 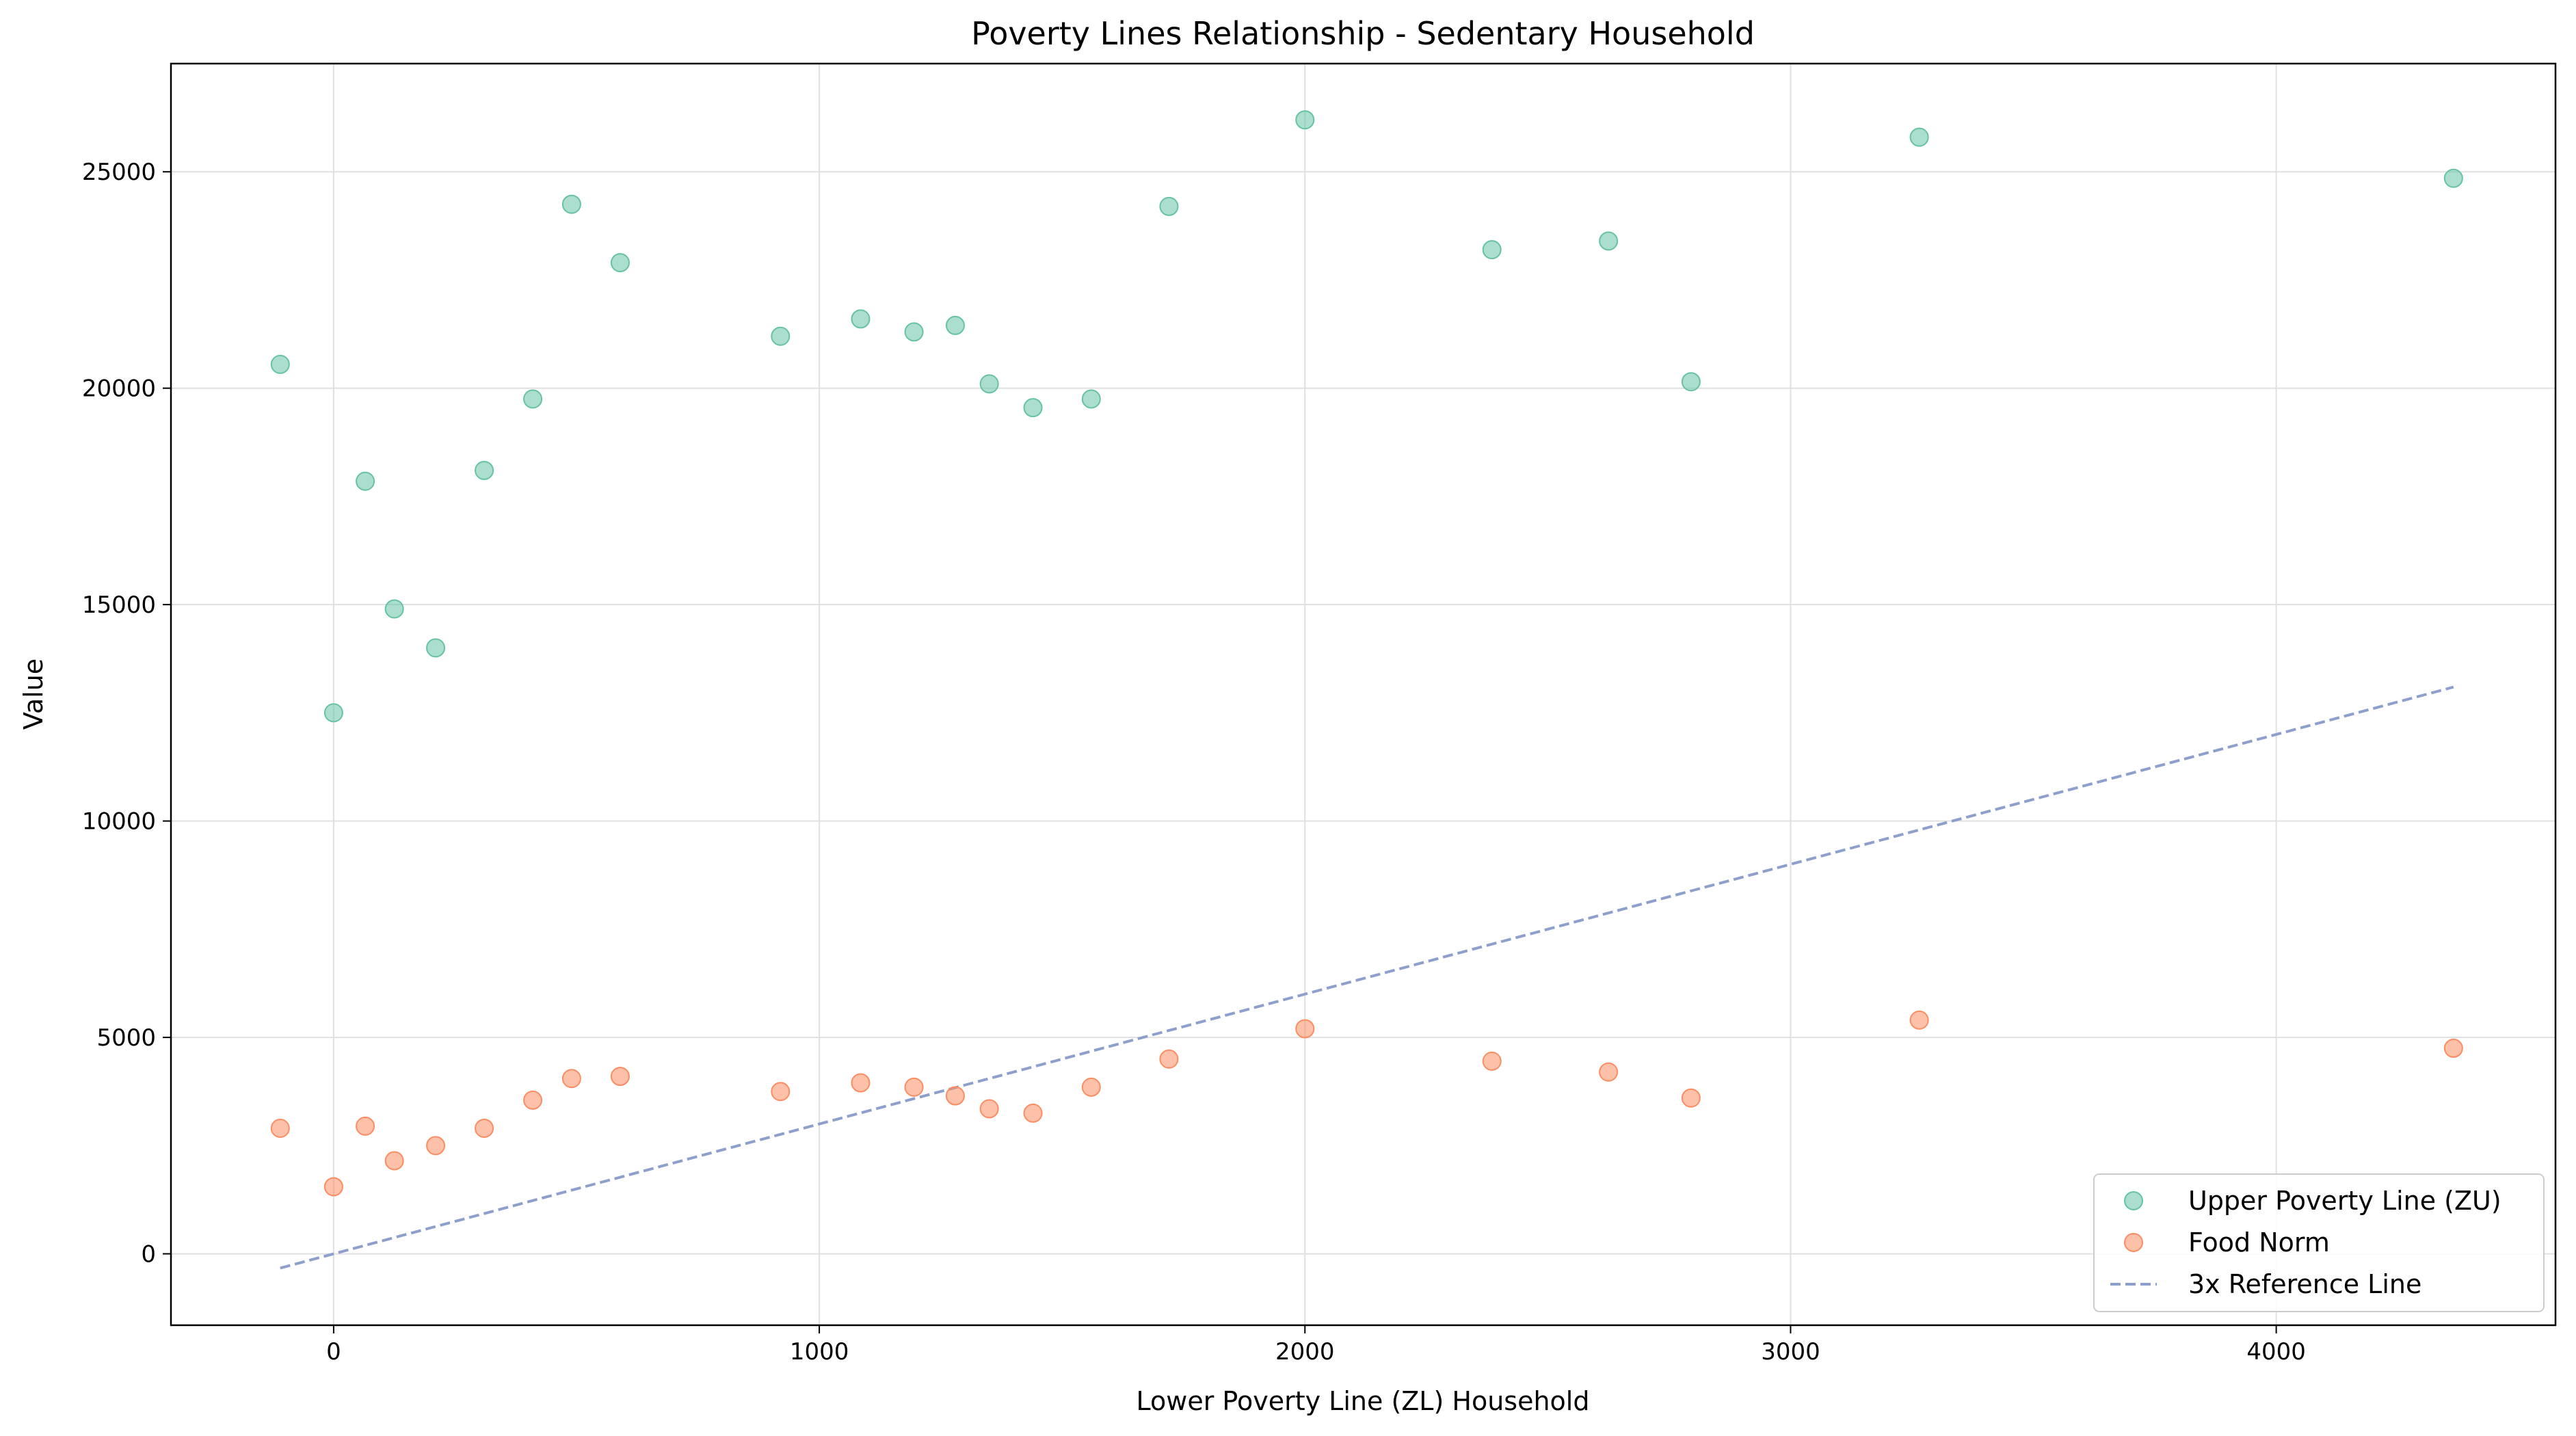 I want to click on y-tick-label: 5000, so click(x=126, y=1038).